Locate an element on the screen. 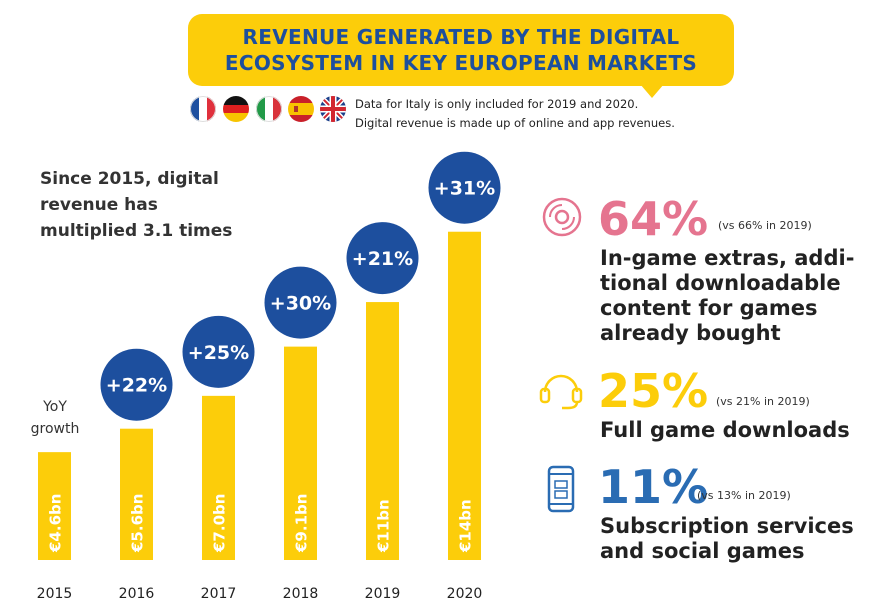 Image resolution: width=876 pixels, height=614 pixels. bar-2016 is located at coordinates (136, 494).